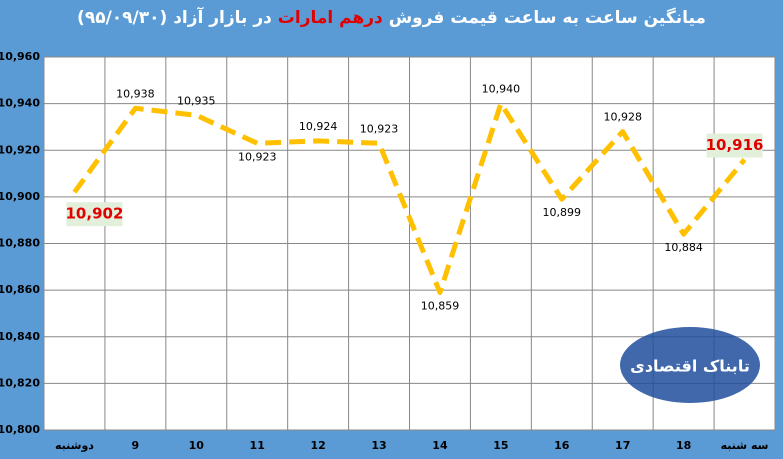  I want to click on y-tick-label: 10,900, so click(20, 196).